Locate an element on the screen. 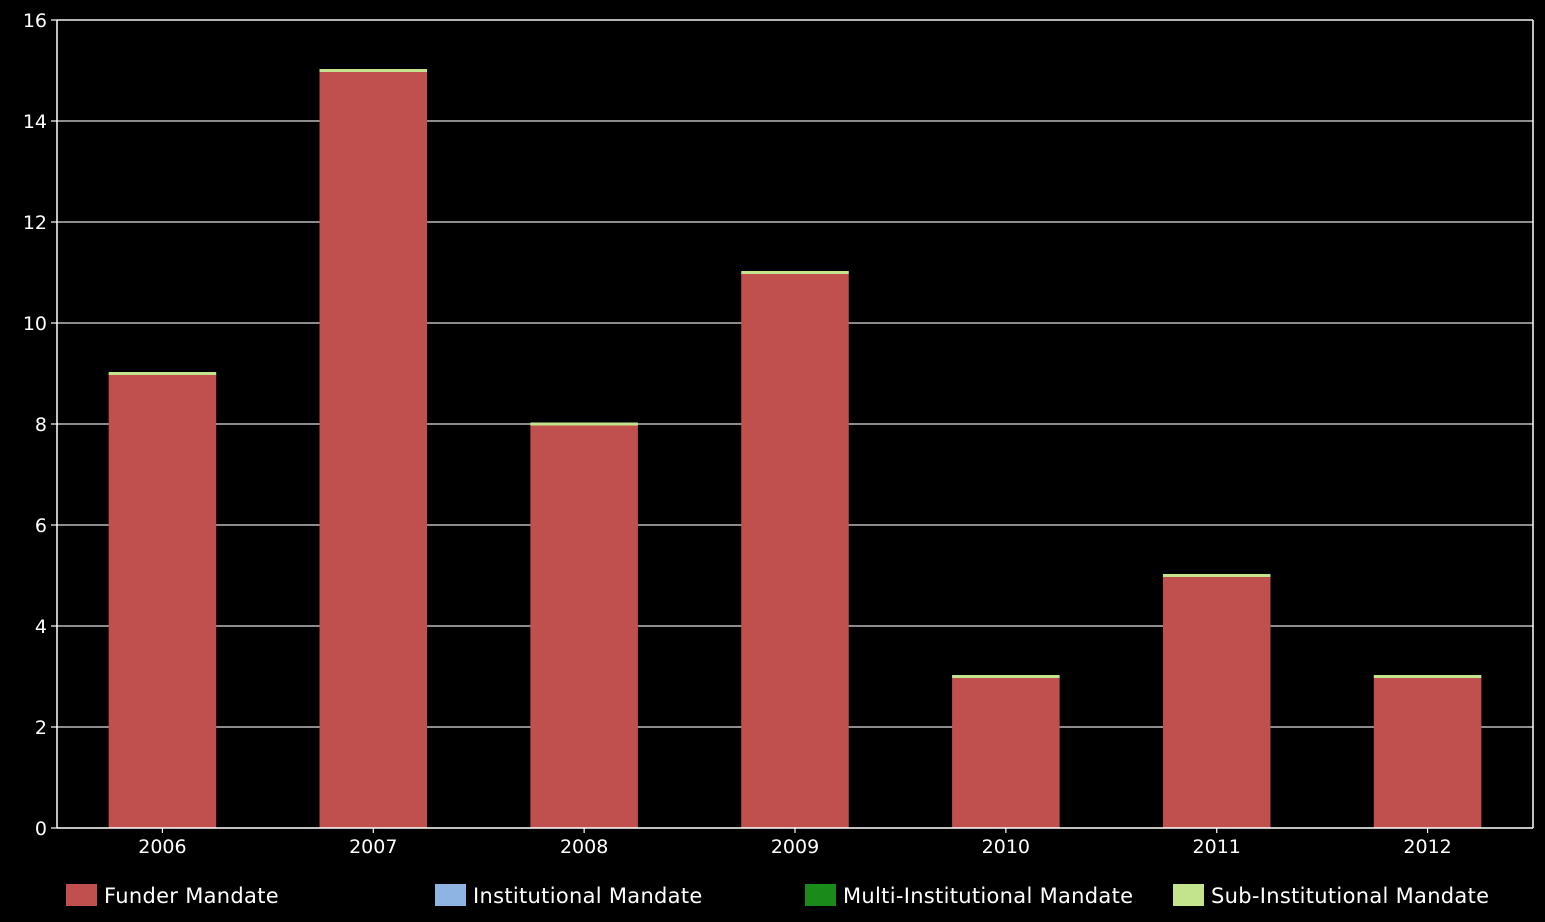  legend-label: Sub-Institutional Mandate is located at coordinates (1350, 896).